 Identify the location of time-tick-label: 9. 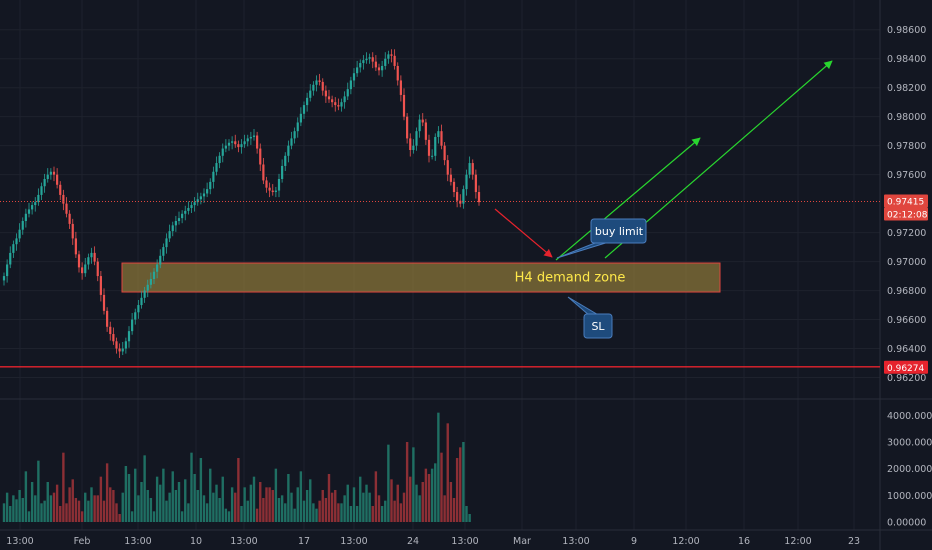
(634, 541).